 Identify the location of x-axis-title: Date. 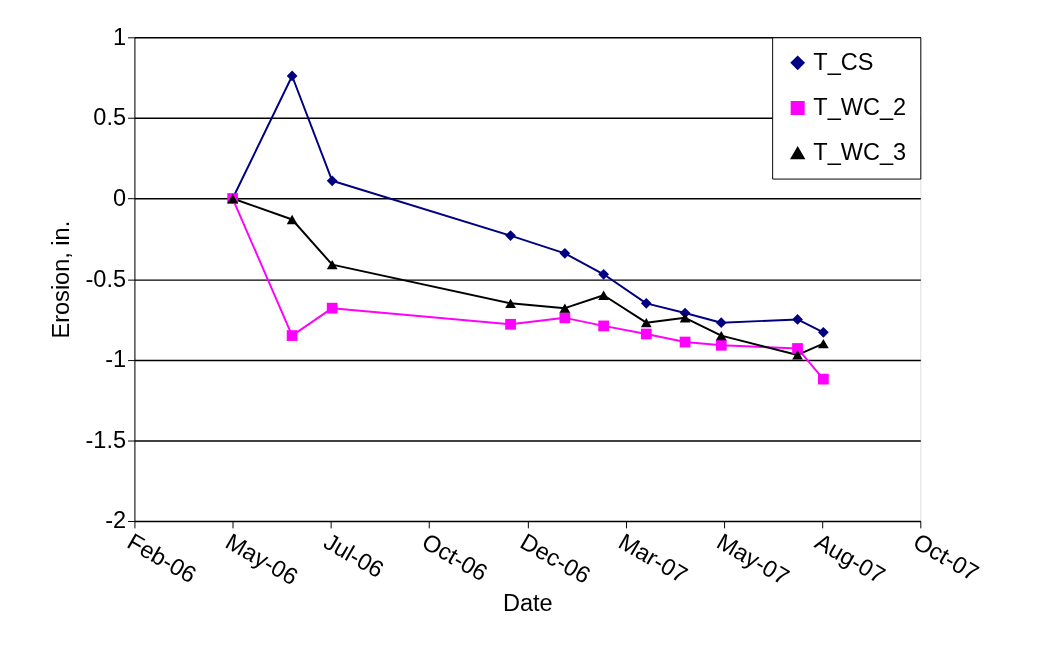
(528, 602).